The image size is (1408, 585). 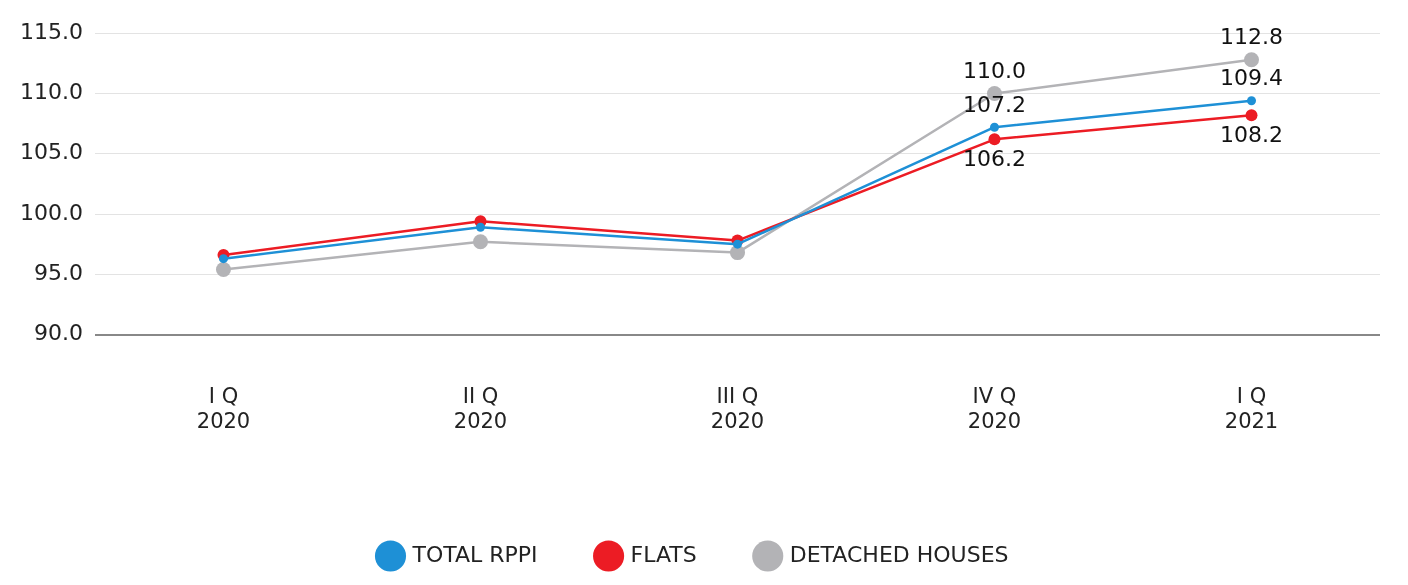 What do you see at coordinates (994, 408) in the screenshot?
I see `x-tick-label: IV Q 2020` at bounding box center [994, 408].